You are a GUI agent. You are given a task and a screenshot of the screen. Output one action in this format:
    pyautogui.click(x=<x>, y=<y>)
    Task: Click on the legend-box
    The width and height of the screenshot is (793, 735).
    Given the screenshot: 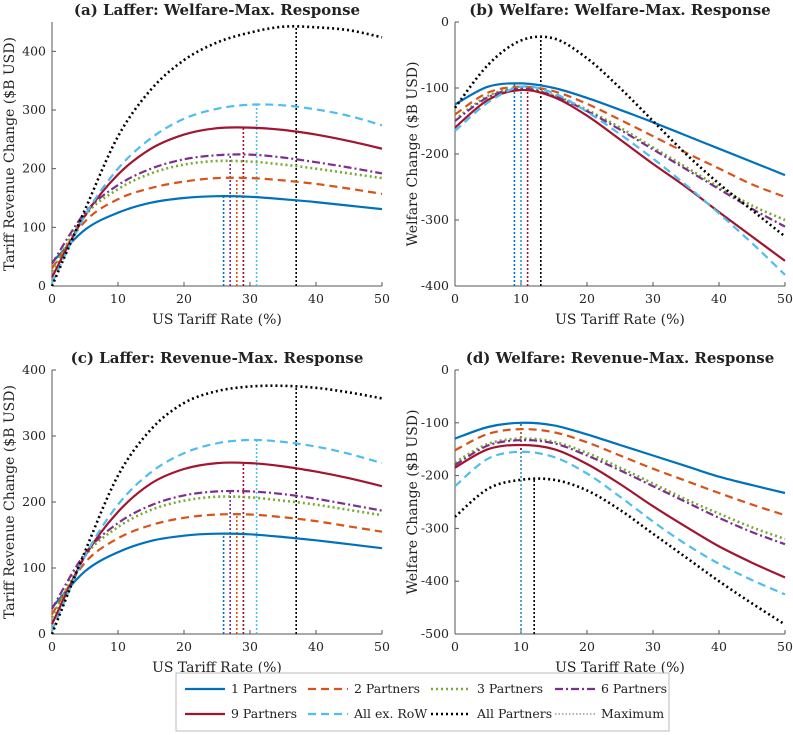 What is the action you would take?
    pyautogui.click(x=422, y=702)
    